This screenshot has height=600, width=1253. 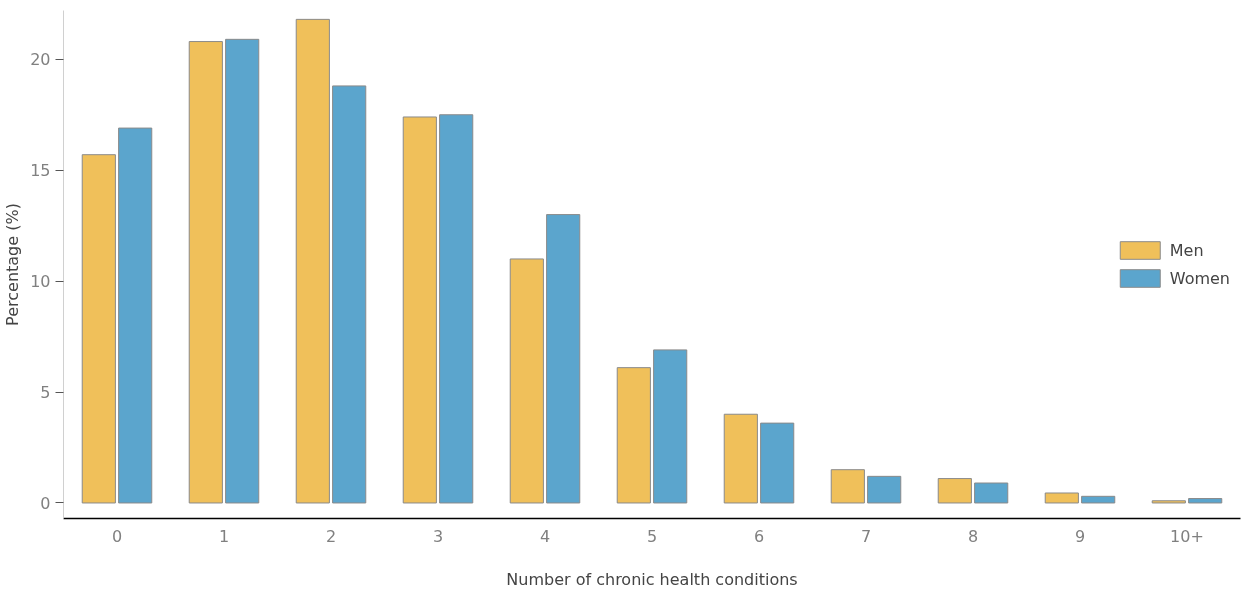 What do you see at coordinates (40, 171) in the screenshot?
I see `y-tick-label: 15` at bounding box center [40, 171].